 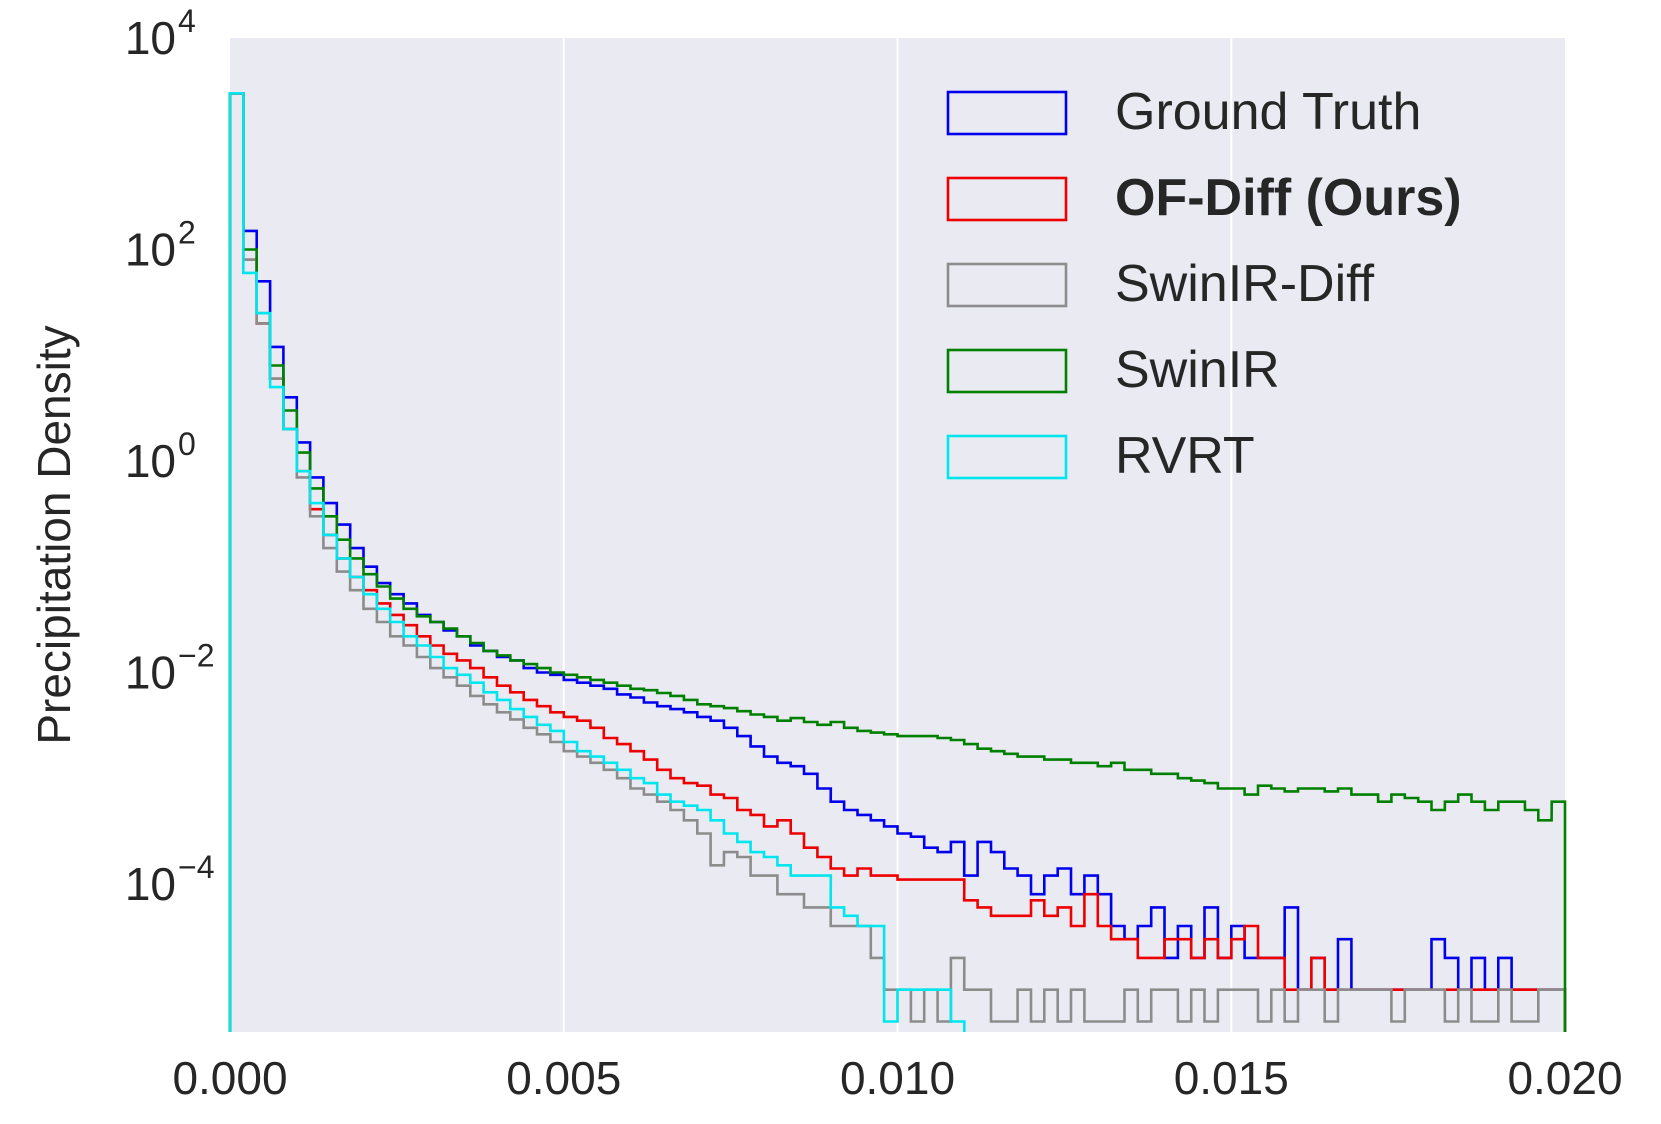 I want to click on y-tick-label: 10 4, so click(x=160, y=33).